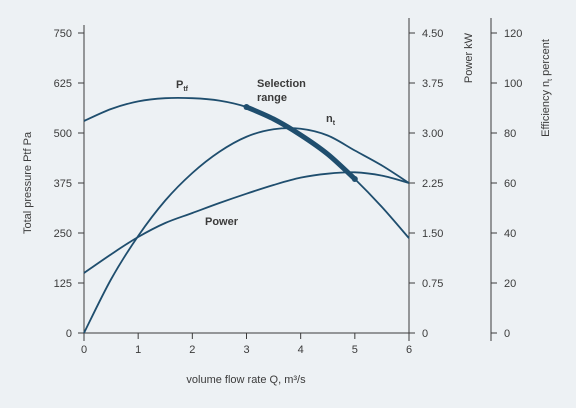  I want to click on efficiency-tick-label: 60, so click(510, 184).